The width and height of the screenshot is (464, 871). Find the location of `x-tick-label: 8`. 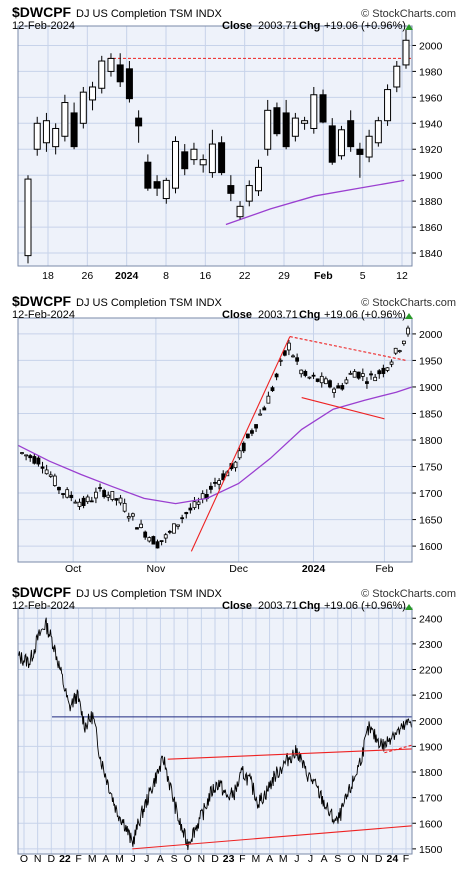

x-tick-label: 8 is located at coordinates (166, 276).